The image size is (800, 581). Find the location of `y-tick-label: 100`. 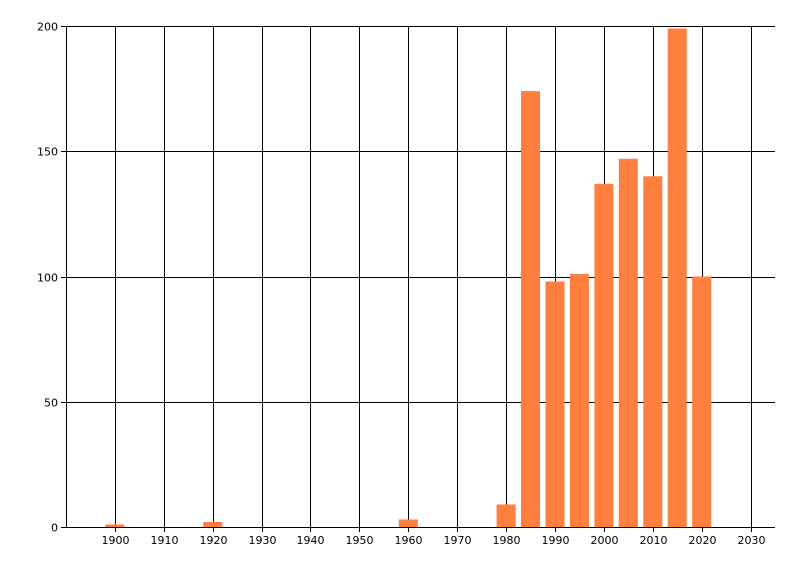

y-tick-label: 100 is located at coordinates (47, 278).